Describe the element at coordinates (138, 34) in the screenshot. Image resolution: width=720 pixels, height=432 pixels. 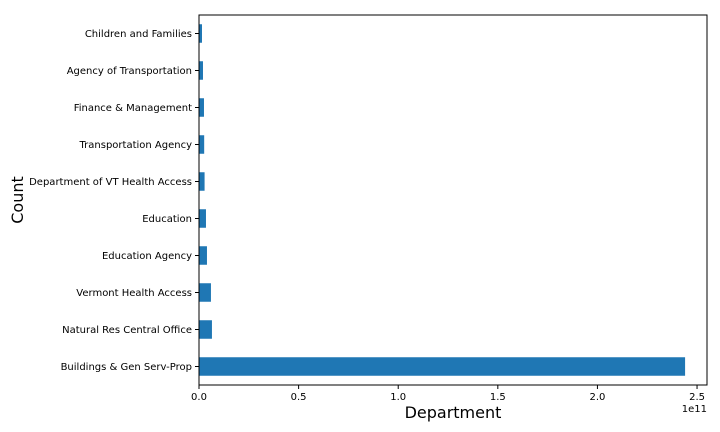
I see `y-tick-label: Children and Families` at that location.